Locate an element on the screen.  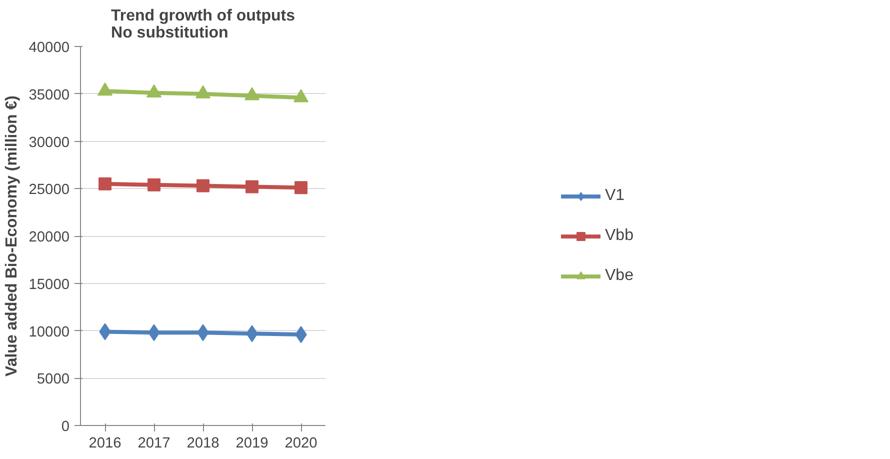
x-tick-label: 2016 is located at coordinates (105, 444).